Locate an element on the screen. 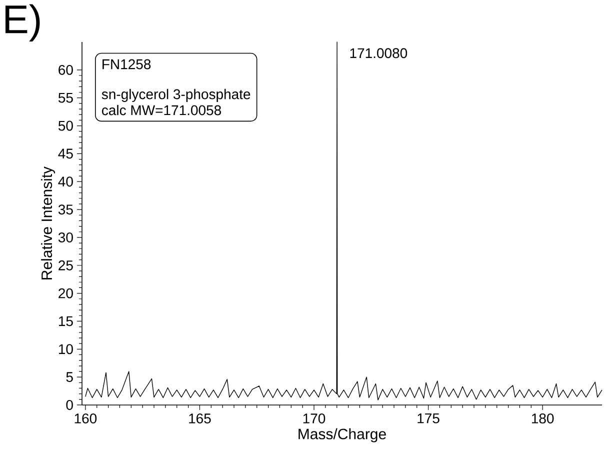 The image size is (606, 466). y-tick-label: 45 is located at coordinates (65, 153).